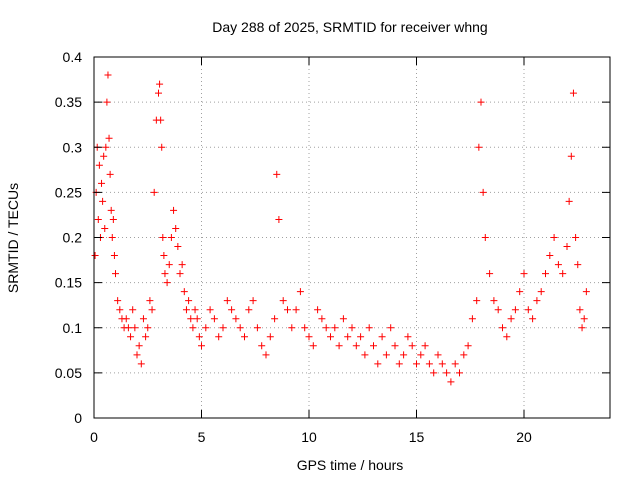 This screenshot has height=480, width=640. I want to click on y-tick-label: 0.2, so click(73, 238).